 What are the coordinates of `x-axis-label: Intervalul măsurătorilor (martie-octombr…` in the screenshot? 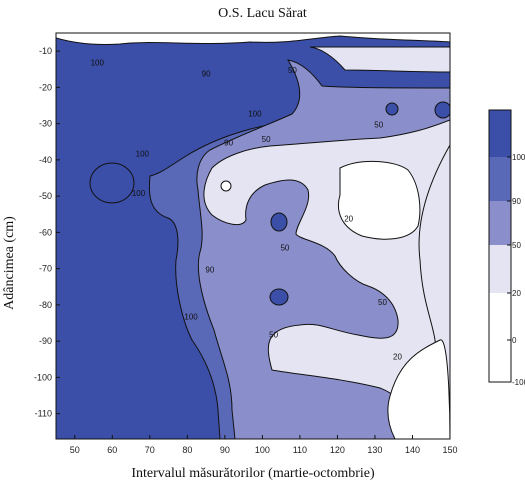 It's located at (253, 473).